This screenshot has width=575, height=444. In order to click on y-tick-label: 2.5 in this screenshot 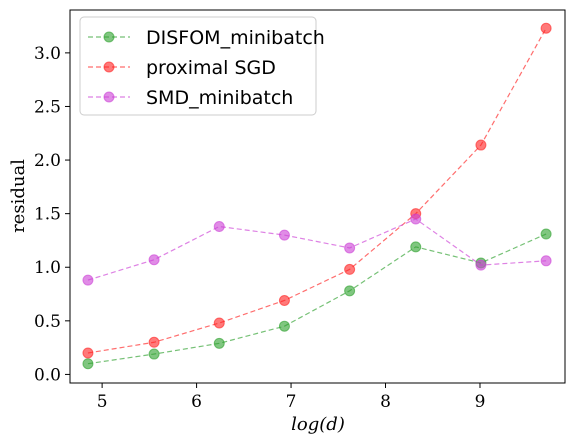, I will do `click(47, 107)`.